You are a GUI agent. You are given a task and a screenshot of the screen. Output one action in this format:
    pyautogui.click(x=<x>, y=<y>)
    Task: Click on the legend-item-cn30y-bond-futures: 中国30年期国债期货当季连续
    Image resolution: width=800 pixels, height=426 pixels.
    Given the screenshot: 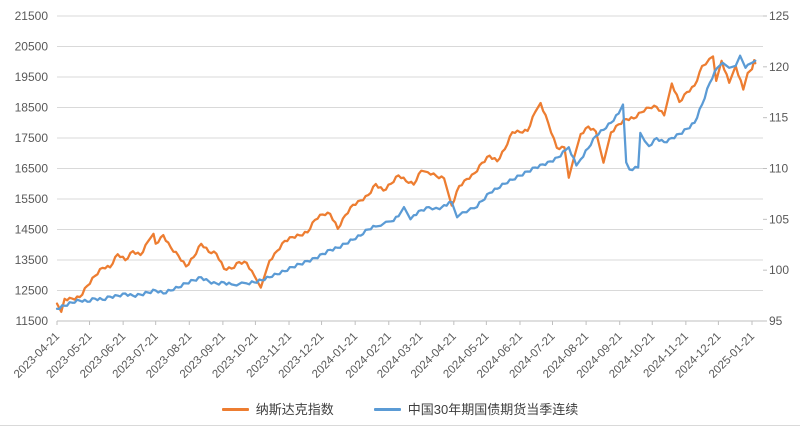 What is the action you would take?
    pyautogui.click(x=476, y=409)
    